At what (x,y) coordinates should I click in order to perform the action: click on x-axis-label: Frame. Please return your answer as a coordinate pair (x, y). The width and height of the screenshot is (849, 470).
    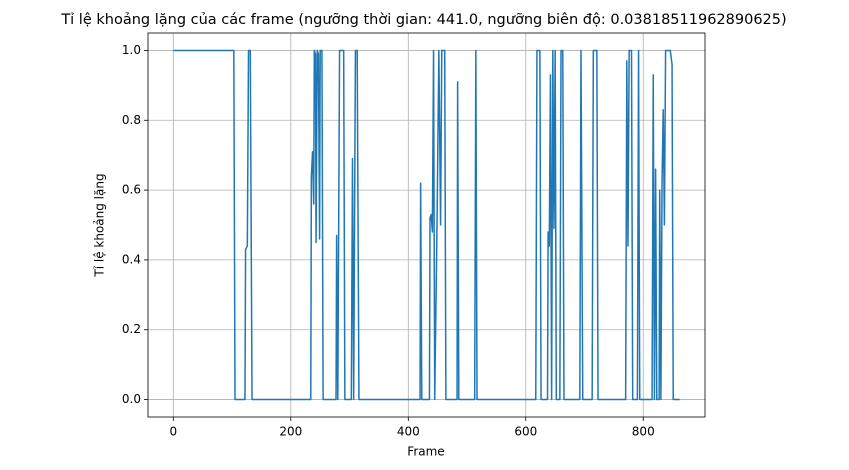
    Looking at the image, I should click on (425, 452).